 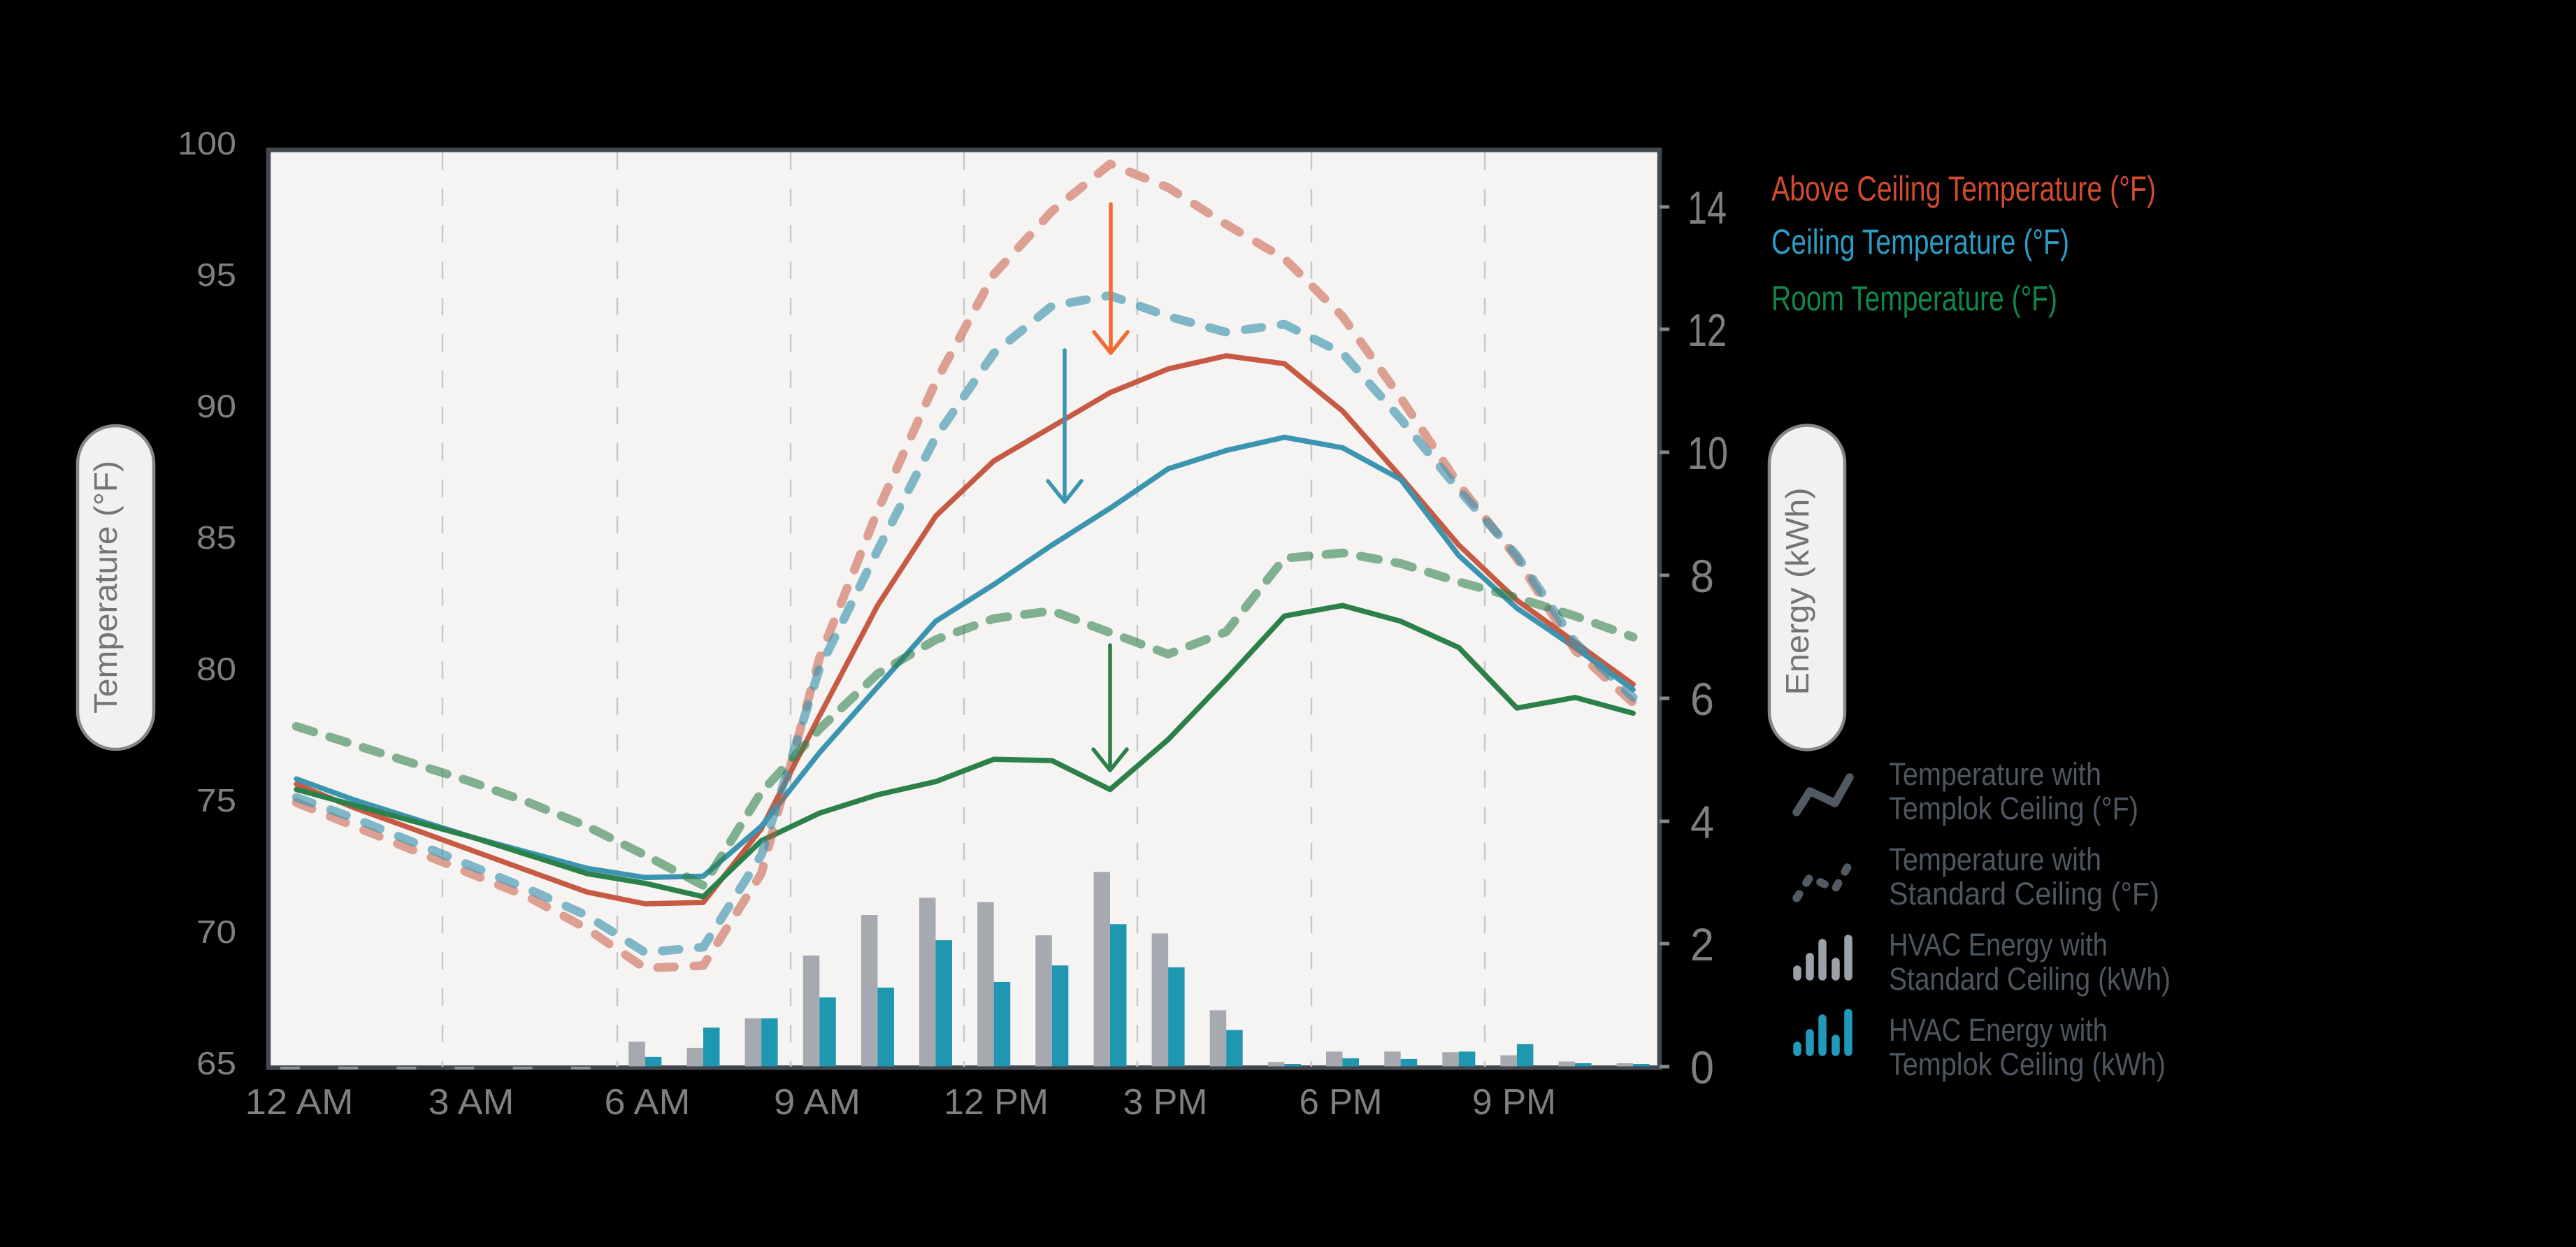 I want to click on svg-text: 6 PM, so click(x=1341, y=1102).